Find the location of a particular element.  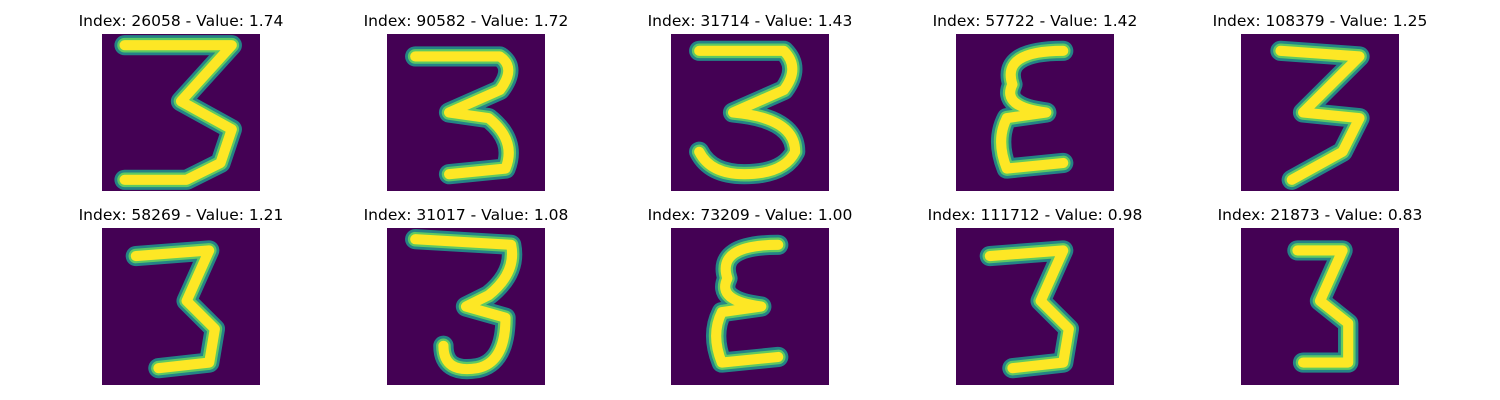

panel-title: Index: 26058 - Value: 1.74 is located at coordinates (181, 21).